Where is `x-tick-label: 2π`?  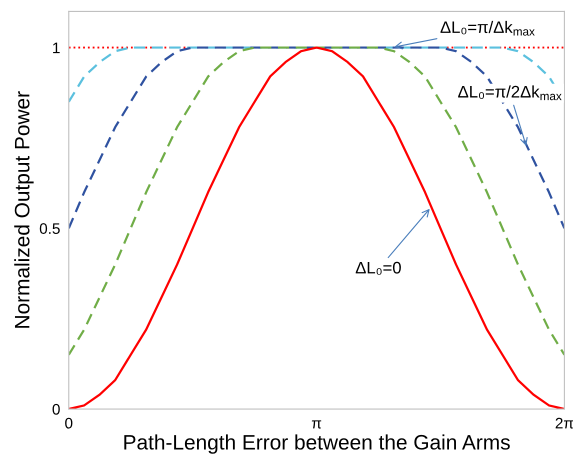 x-tick-label: 2π is located at coordinates (564, 423).